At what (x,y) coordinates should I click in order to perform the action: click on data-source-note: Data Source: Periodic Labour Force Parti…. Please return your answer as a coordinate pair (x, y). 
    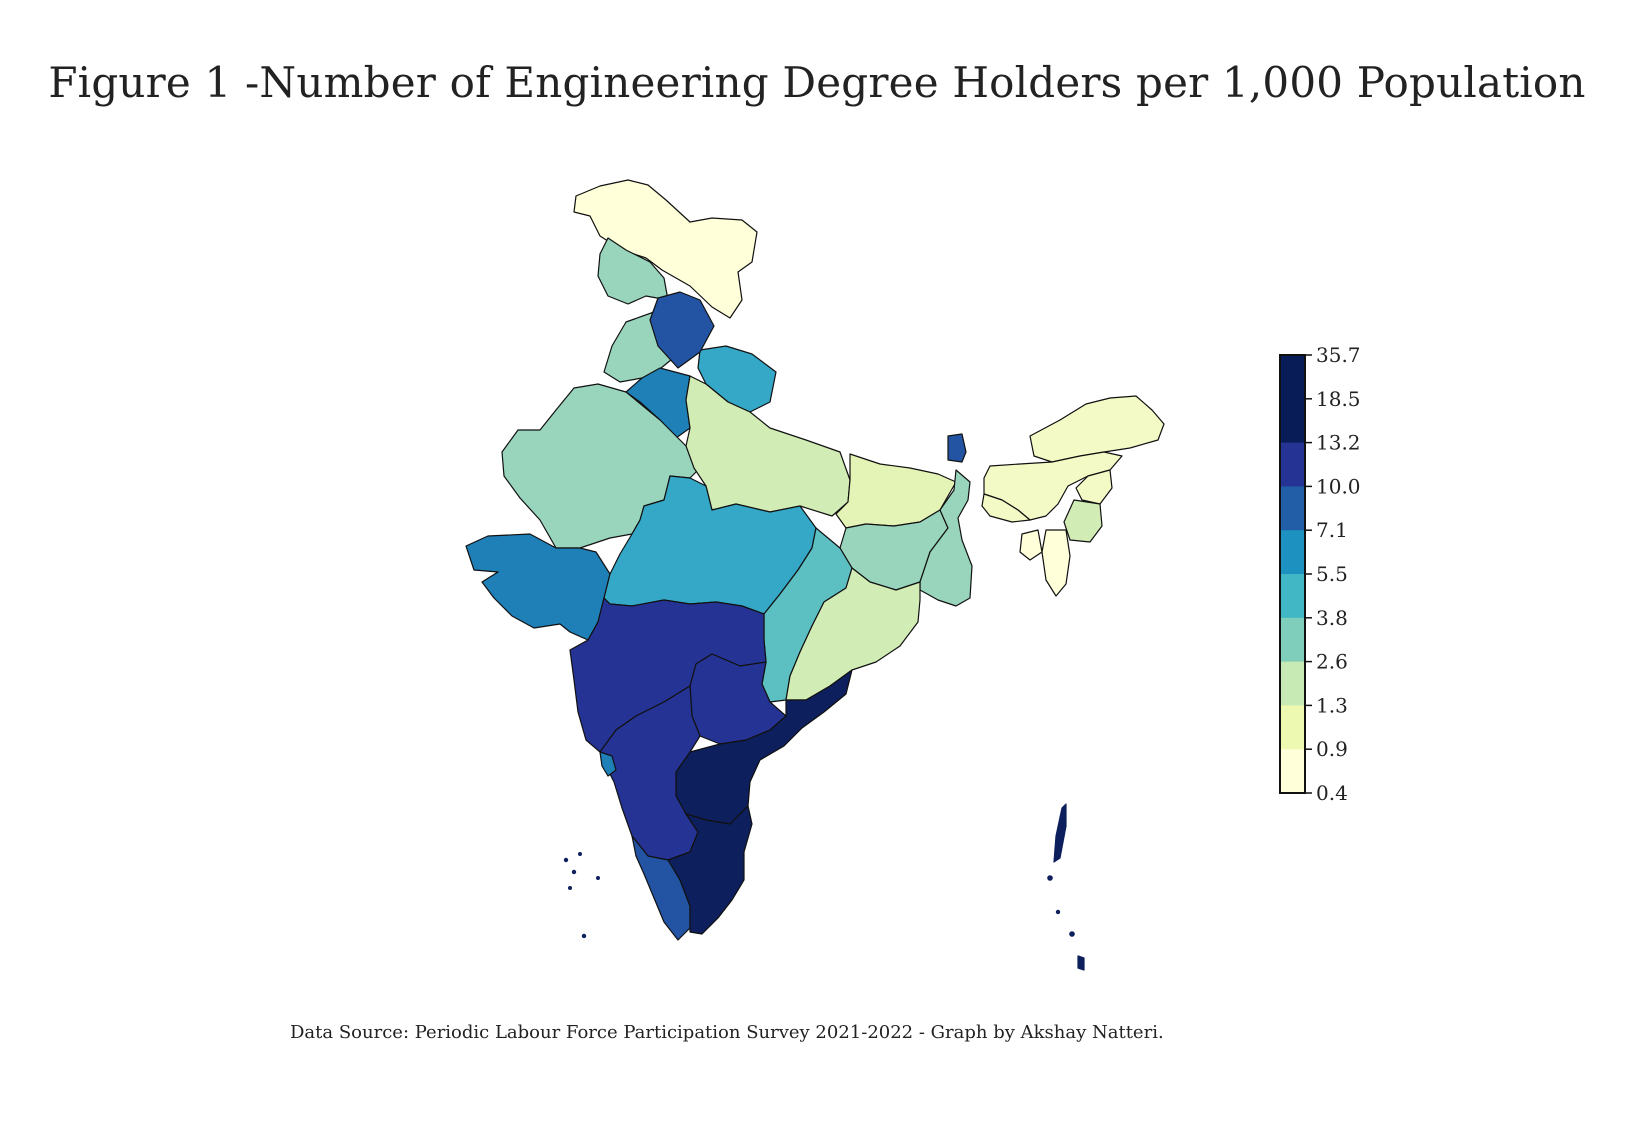
    Looking at the image, I should click on (727, 1032).